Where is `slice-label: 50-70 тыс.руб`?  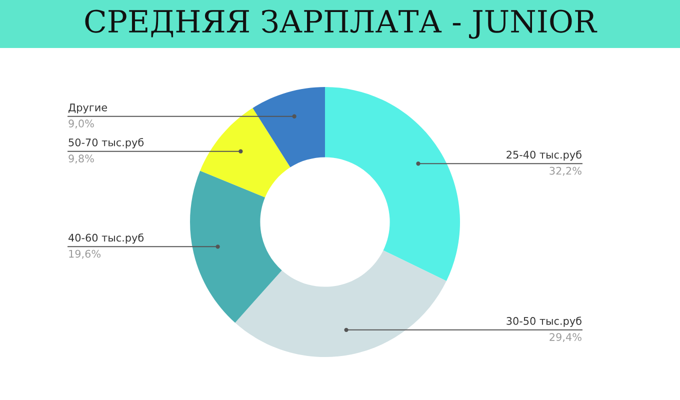 slice-label: 50-70 тыс.руб is located at coordinates (106, 143).